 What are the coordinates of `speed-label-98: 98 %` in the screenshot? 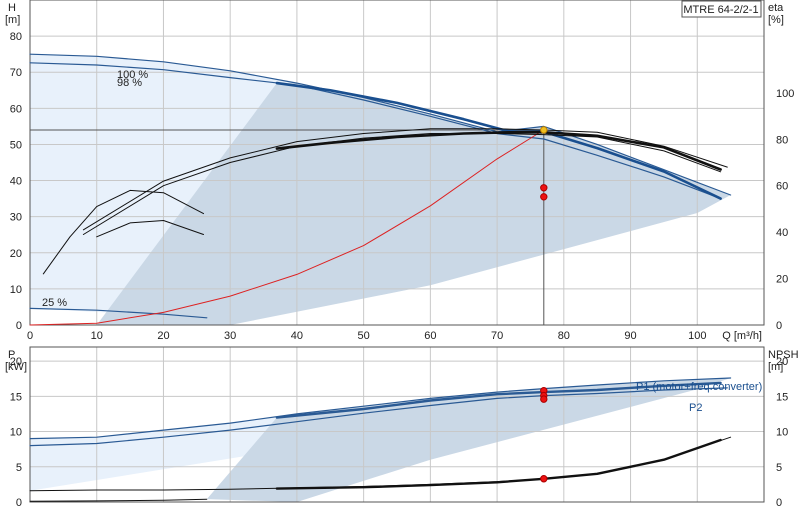 It's located at (129, 83).